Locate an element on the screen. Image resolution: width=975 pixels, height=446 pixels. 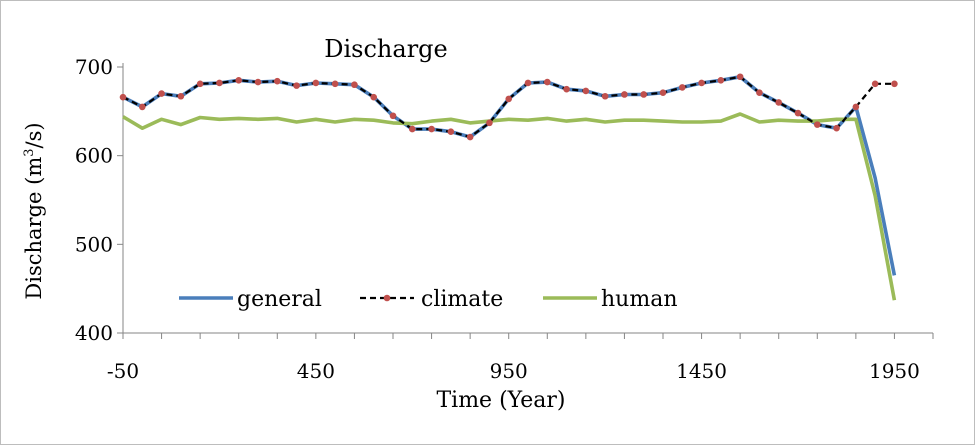
y-axis-label-tail: /s) is located at coordinates (34, 135).